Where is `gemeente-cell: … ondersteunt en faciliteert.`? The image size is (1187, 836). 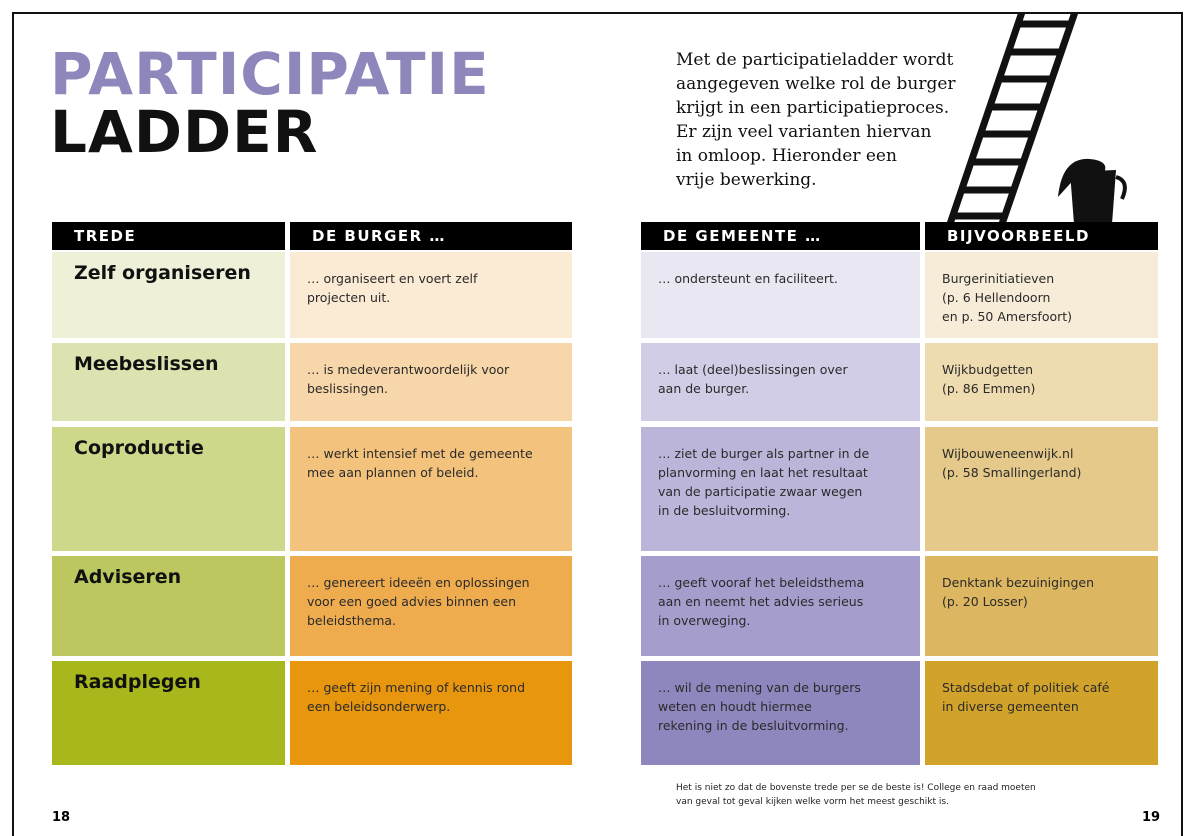 gemeente-cell: … ondersteunt en faciliteert. is located at coordinates (780, 295).